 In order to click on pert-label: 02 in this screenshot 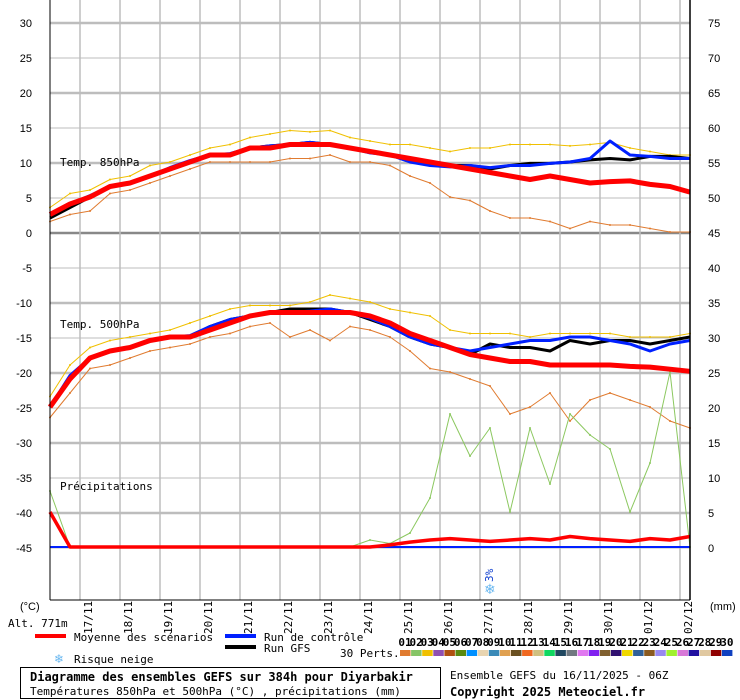, I will do `click(415, 642)`.